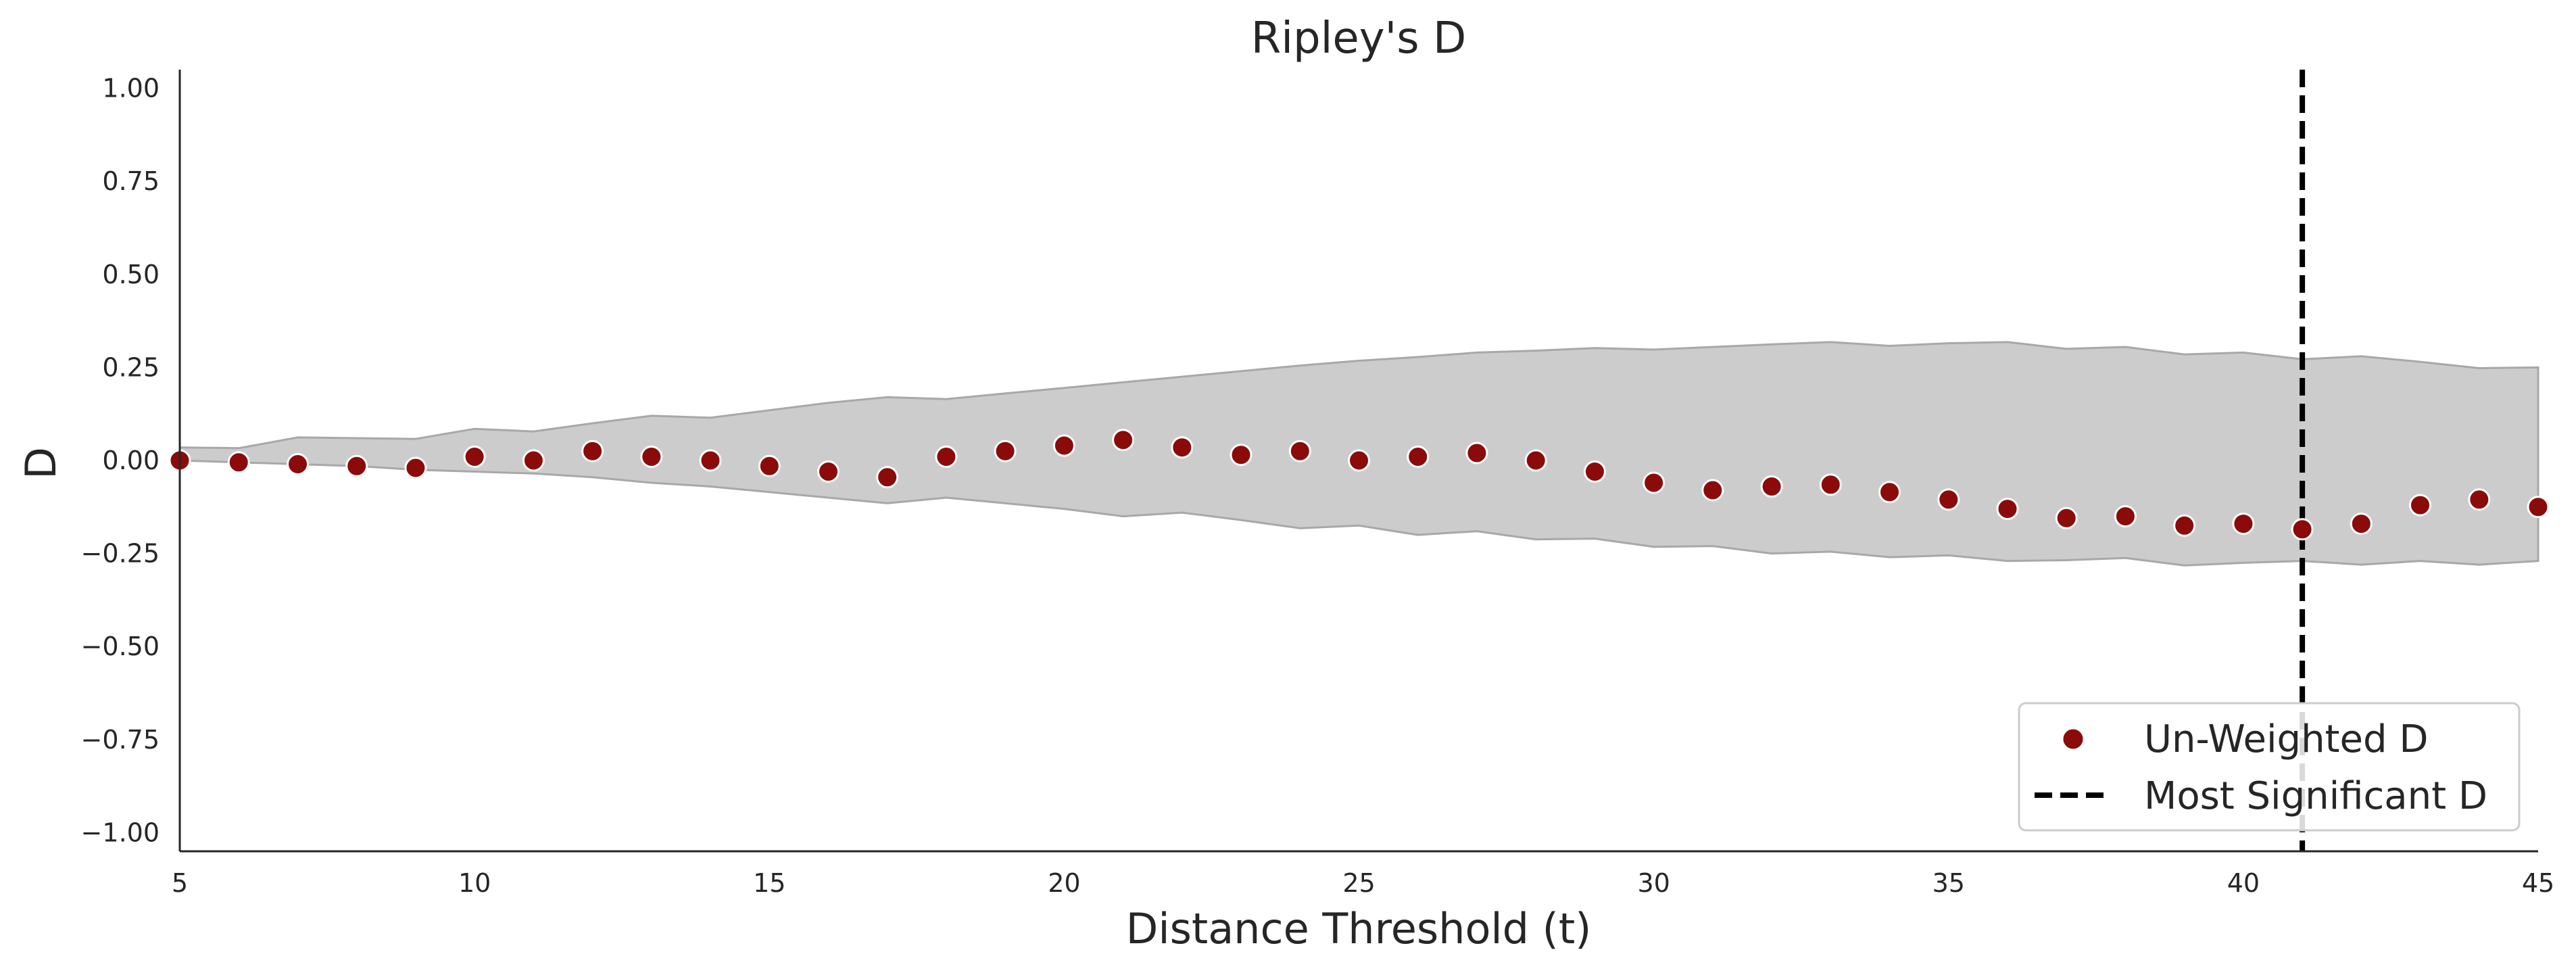 The width and height of the screenshot is (2576, 973). What do you see at coordinates (2538, 883) in the screenshot?
I see `x-tick-label: 45` at bounding box center [2538, 883].